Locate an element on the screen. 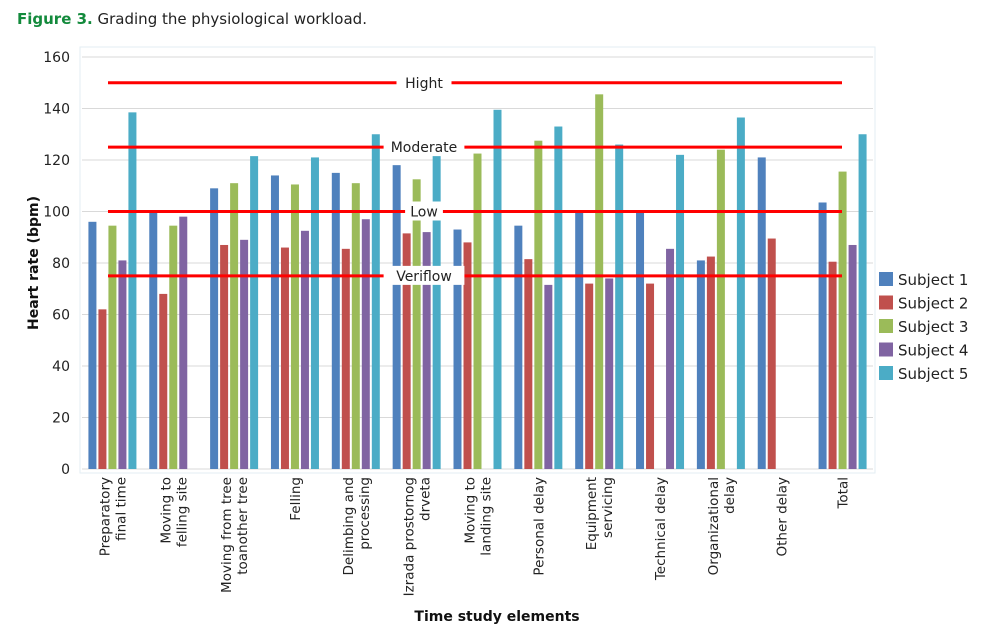 The image size is (1000, 631). x-category-label: Delimbing and processing is located at coordinates (357, 526).